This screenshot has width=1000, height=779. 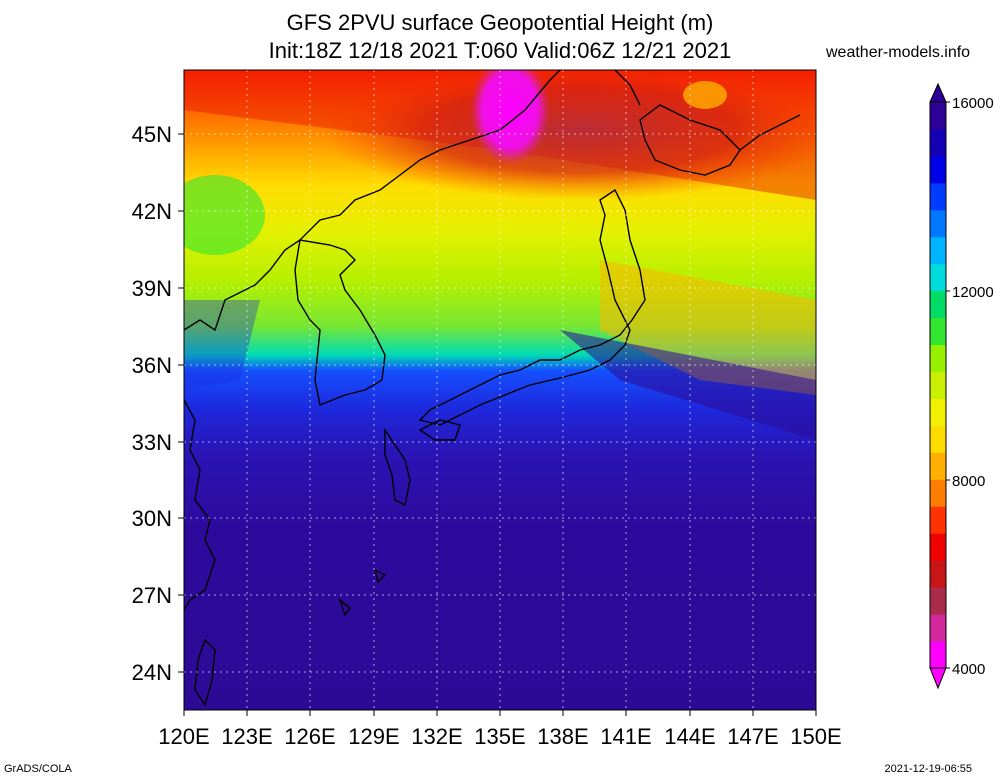 What do you see at coordinates (938, 92) in the screenshot?
I see `colorbar-top-arrow` at bounding box center [938, 92].